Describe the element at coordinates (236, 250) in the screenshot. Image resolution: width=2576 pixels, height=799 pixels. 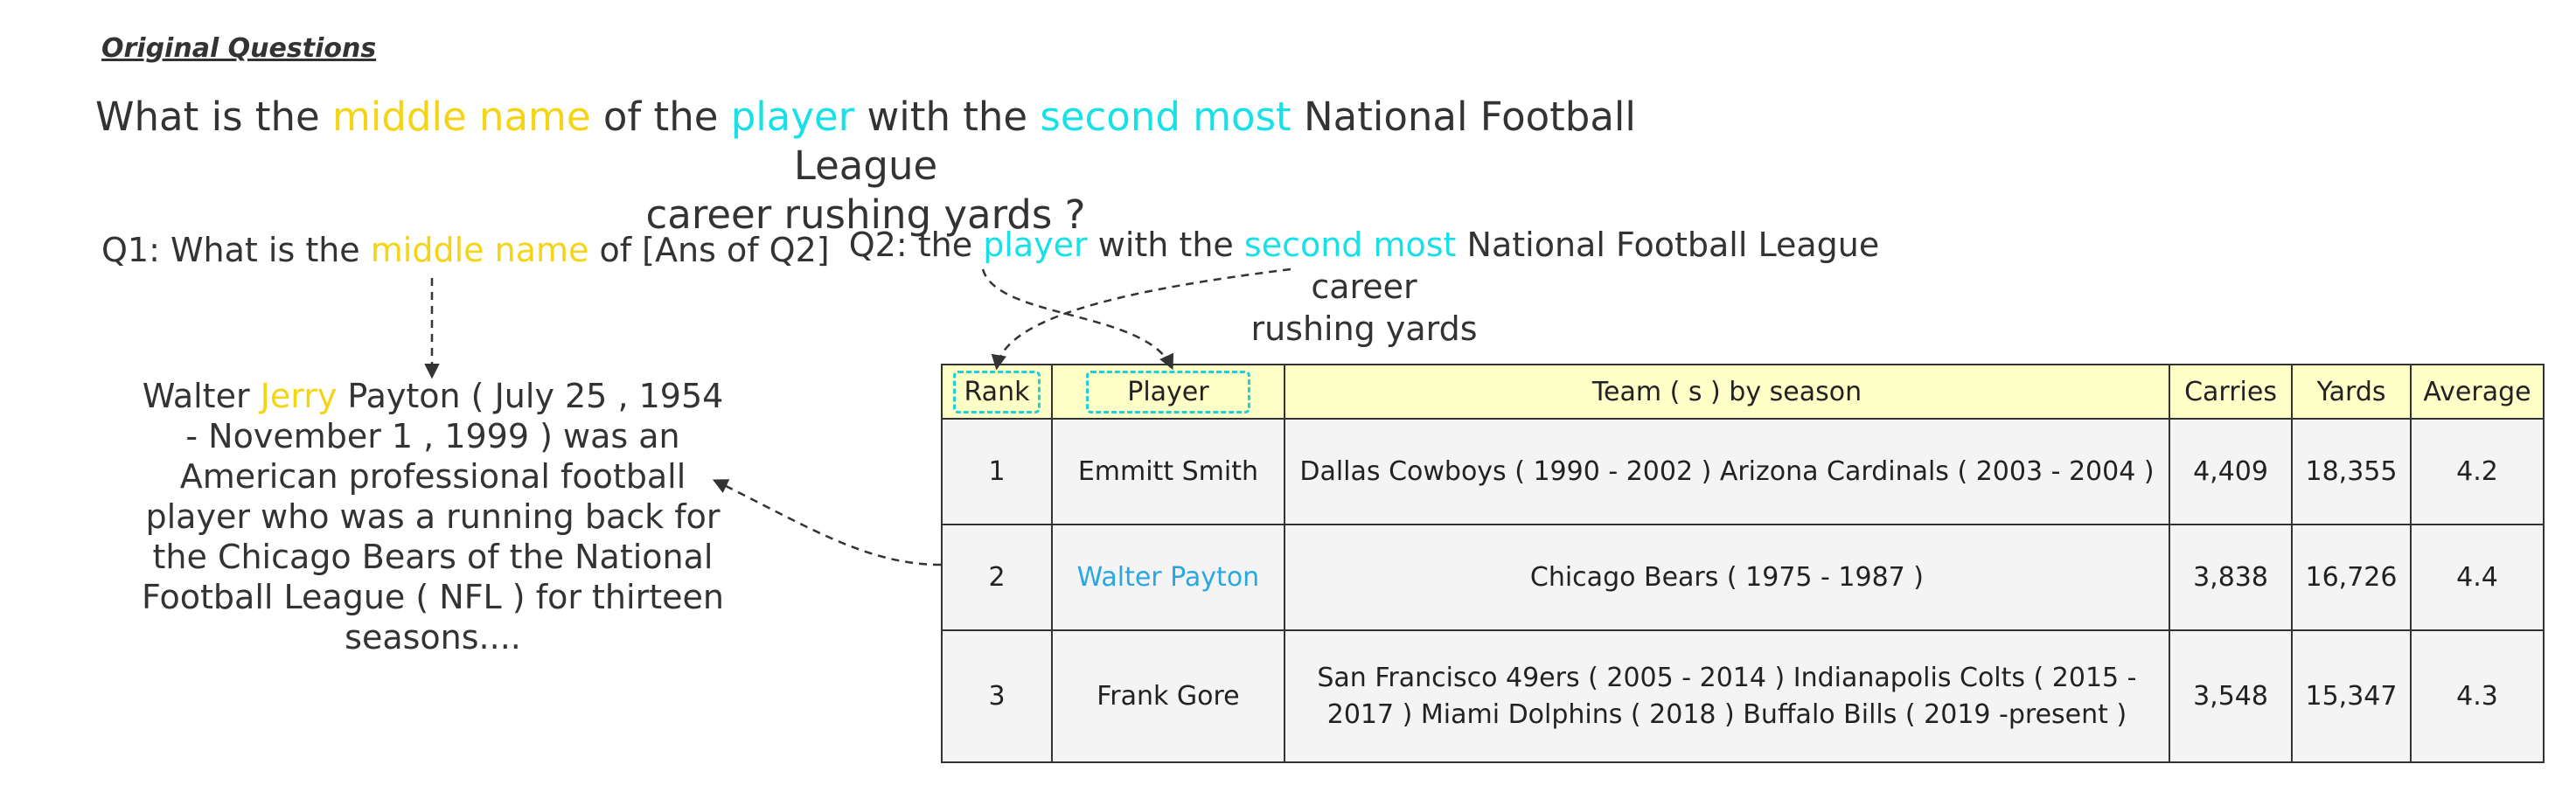
I see `q1-text: Q1: What is the` at that location.